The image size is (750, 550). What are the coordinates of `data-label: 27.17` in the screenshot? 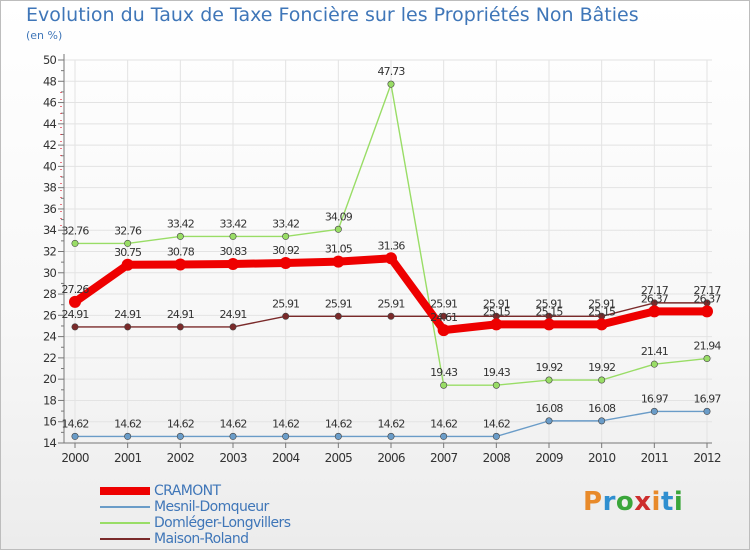 It's located at (708, 290).